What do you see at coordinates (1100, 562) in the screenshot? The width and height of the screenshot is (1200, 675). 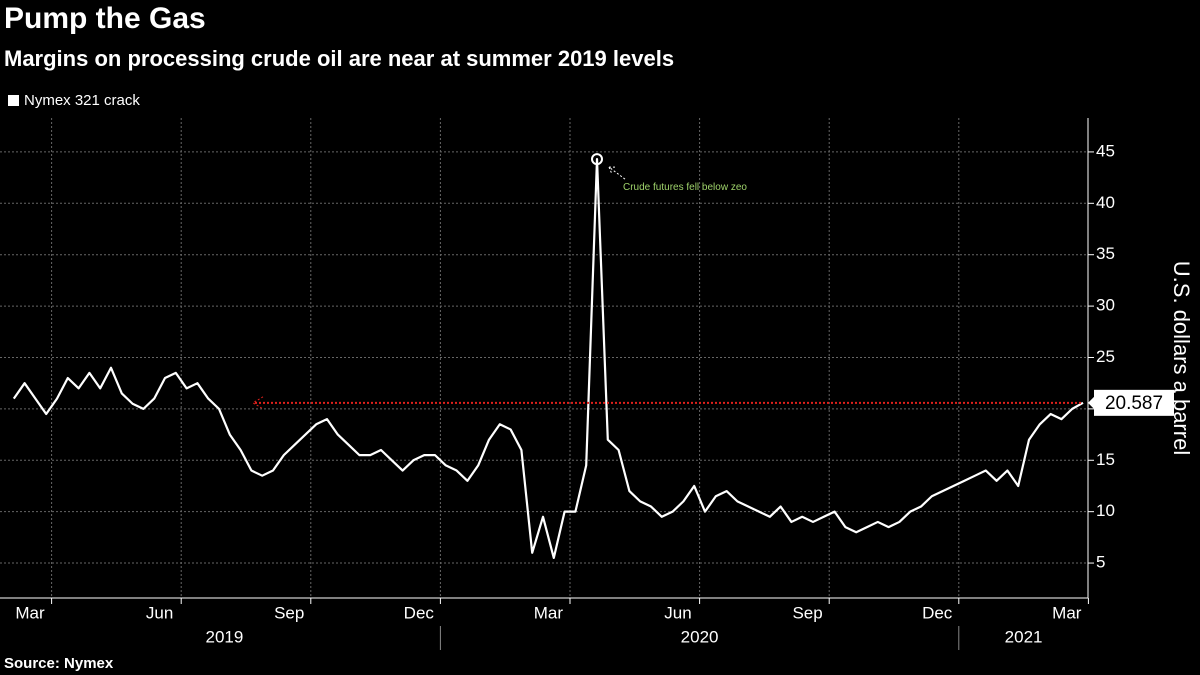 I see `y-tick-label: 5` at bounding box center [1100, 562].